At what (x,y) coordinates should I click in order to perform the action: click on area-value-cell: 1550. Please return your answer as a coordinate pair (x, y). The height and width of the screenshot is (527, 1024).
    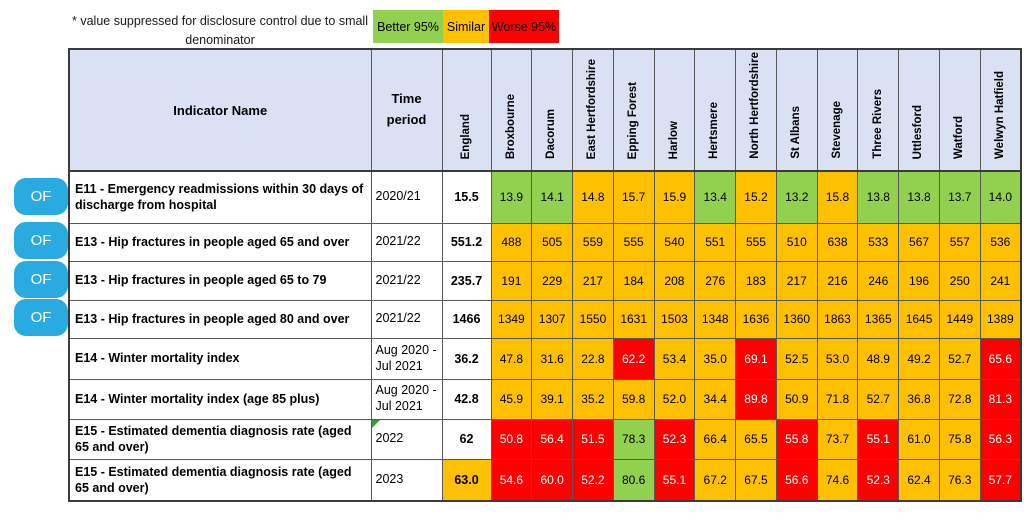
    Looking at the image, I should click on (593, 319).